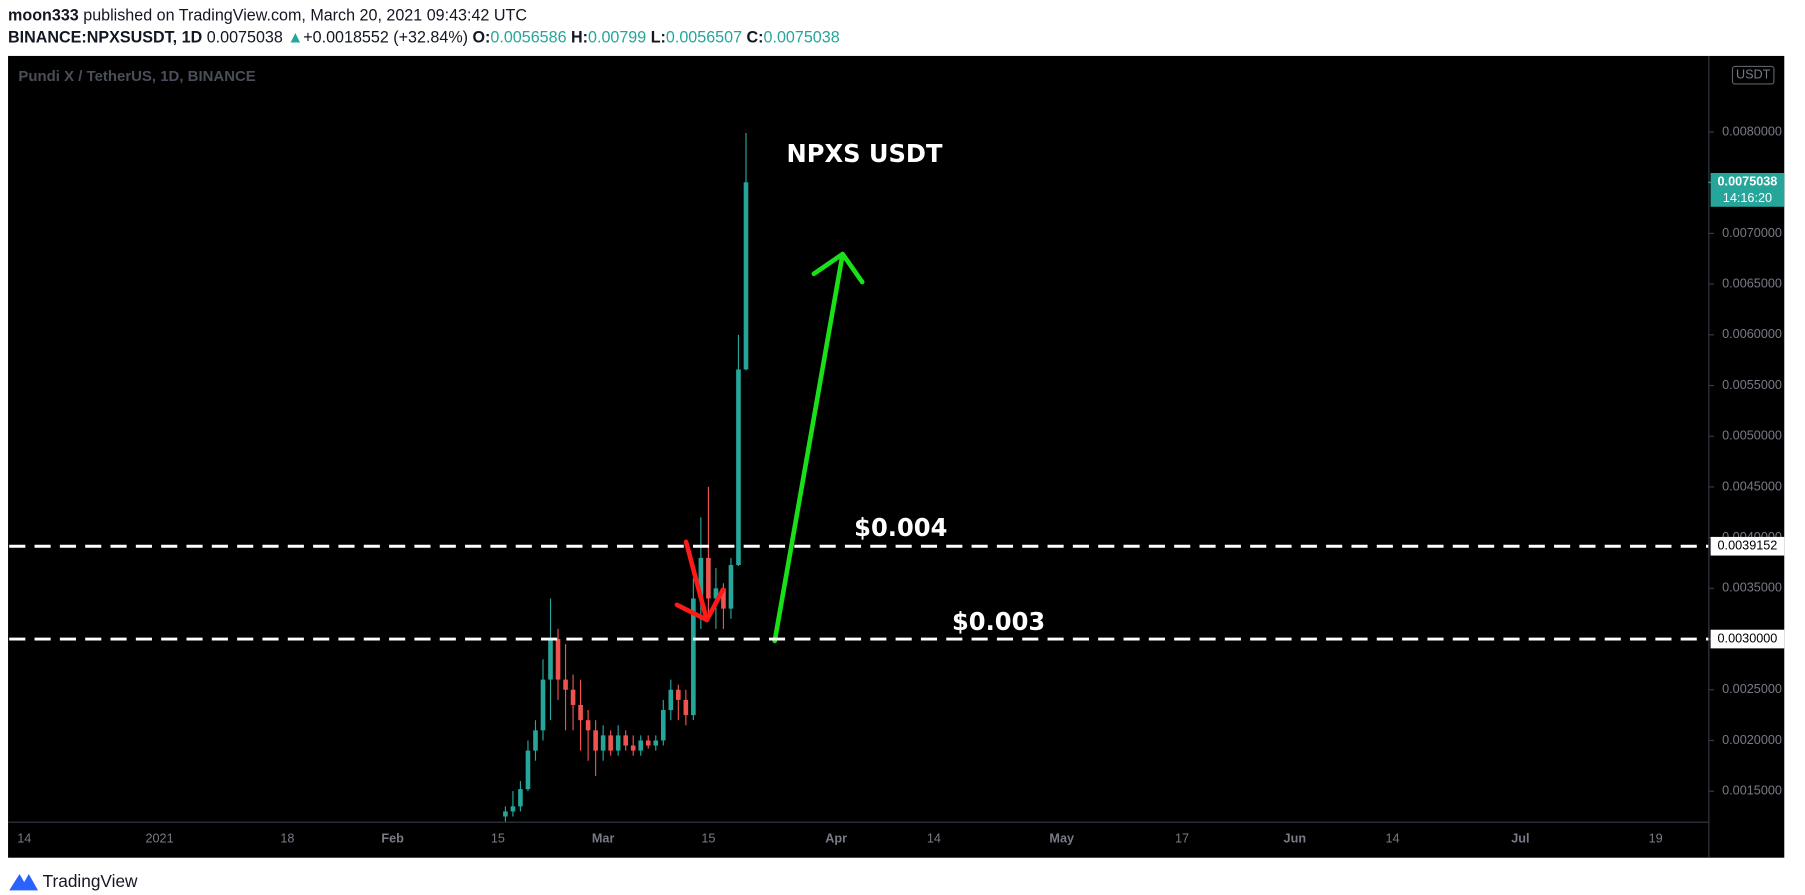  What do you see at coordinates (43, 16) in the screenshot?
I see `author: moon333` at bounding box center [43, 16].